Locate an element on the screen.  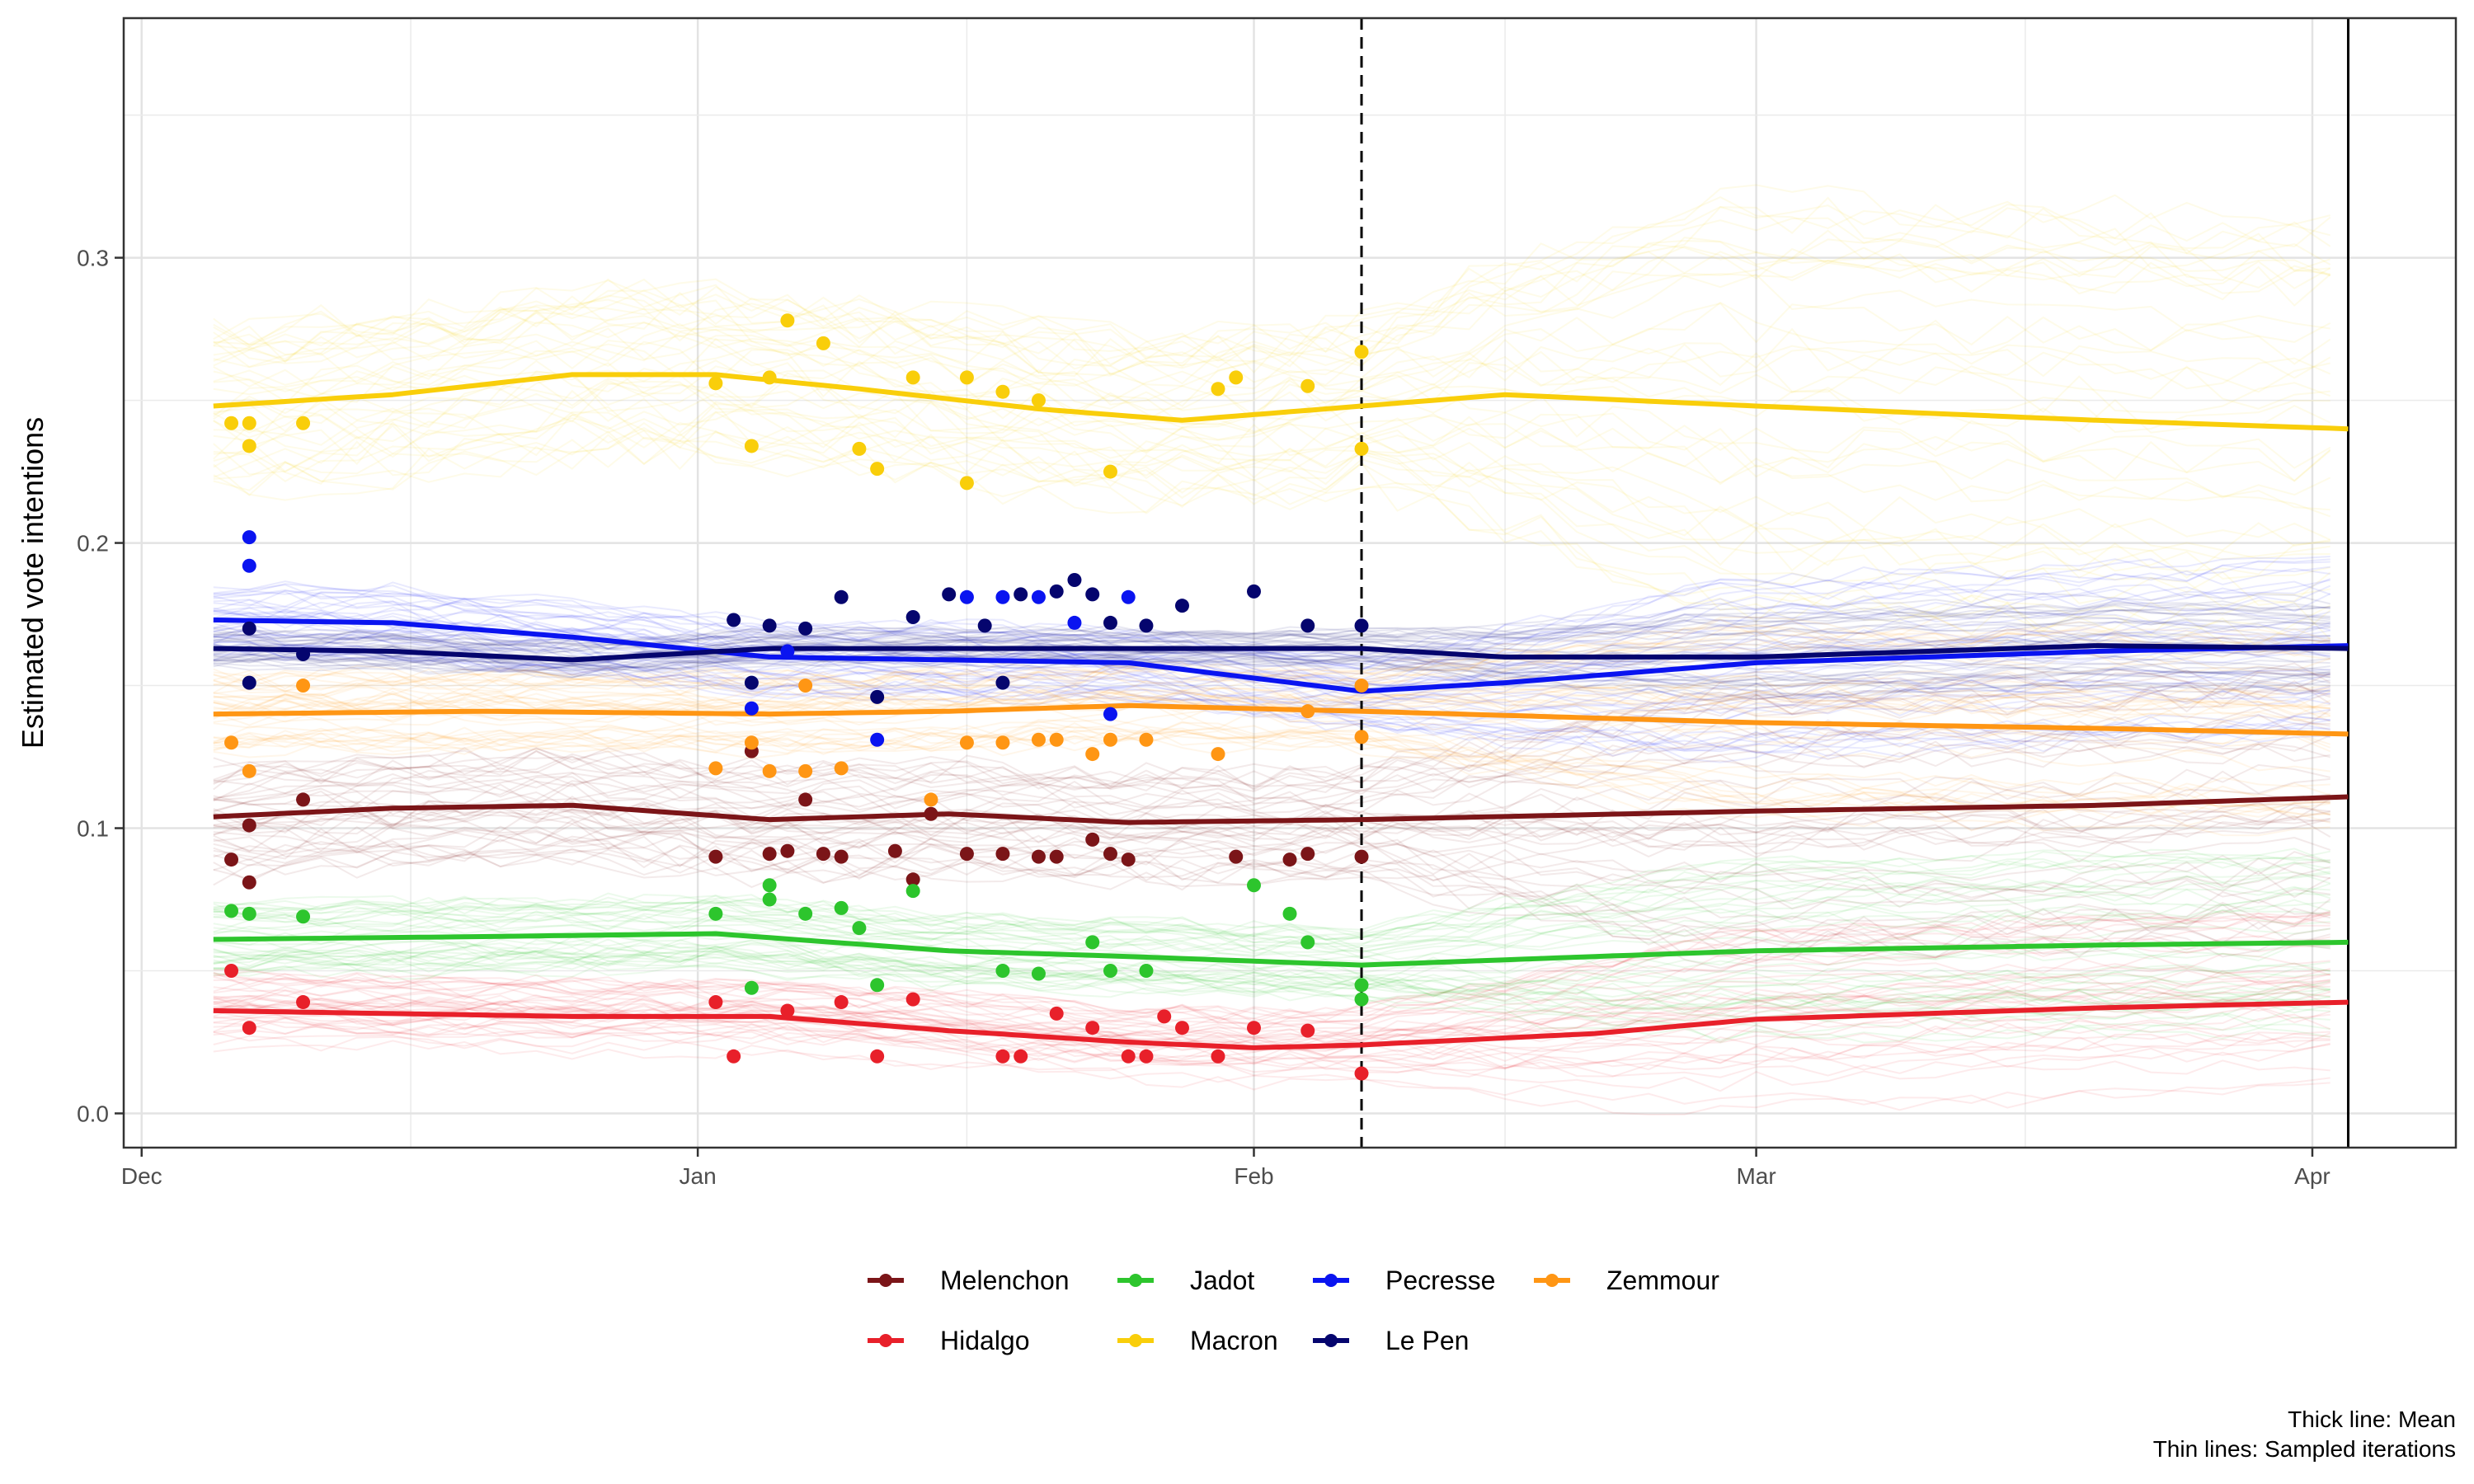
polls-le-pen is located at coordinates (805, 638).